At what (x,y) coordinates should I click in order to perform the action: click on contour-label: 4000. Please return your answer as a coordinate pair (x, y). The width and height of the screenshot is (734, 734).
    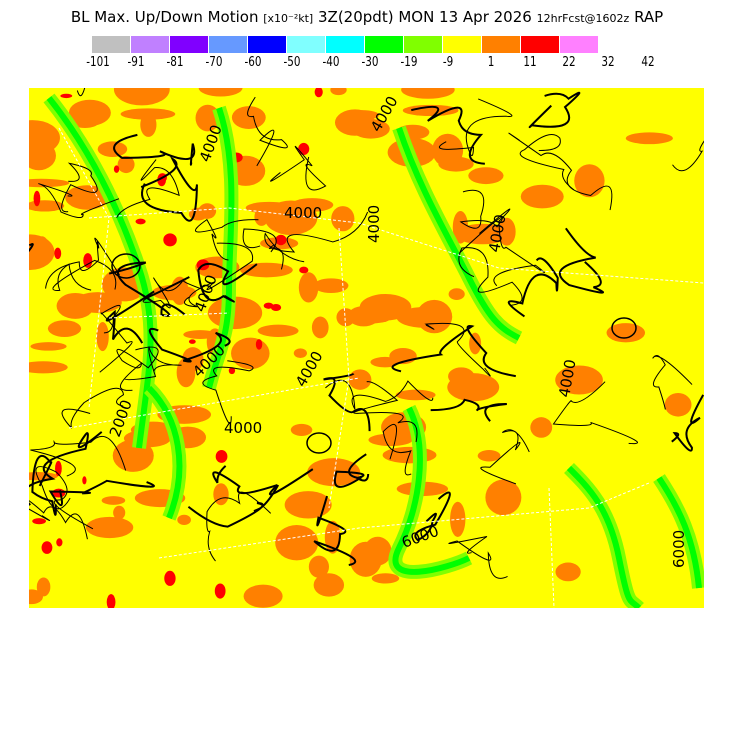
    Looking at the image, I should click on (303, 213).